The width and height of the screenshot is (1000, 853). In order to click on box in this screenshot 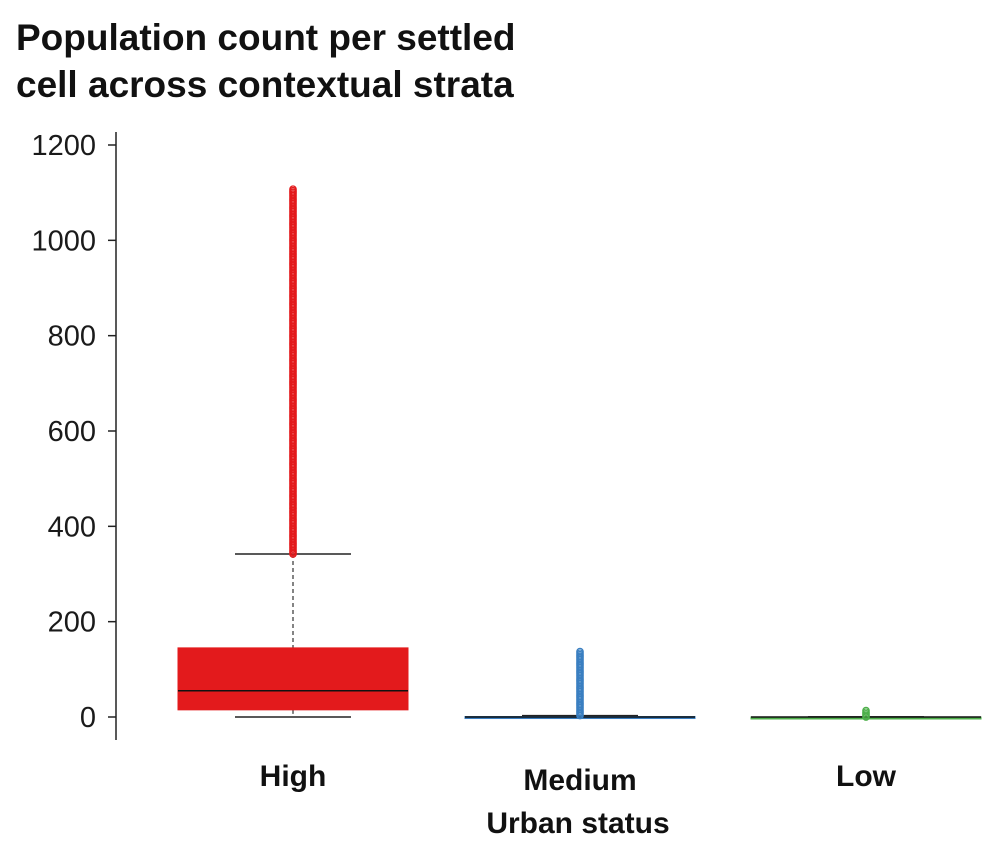, I will do `click(293, 679)`.